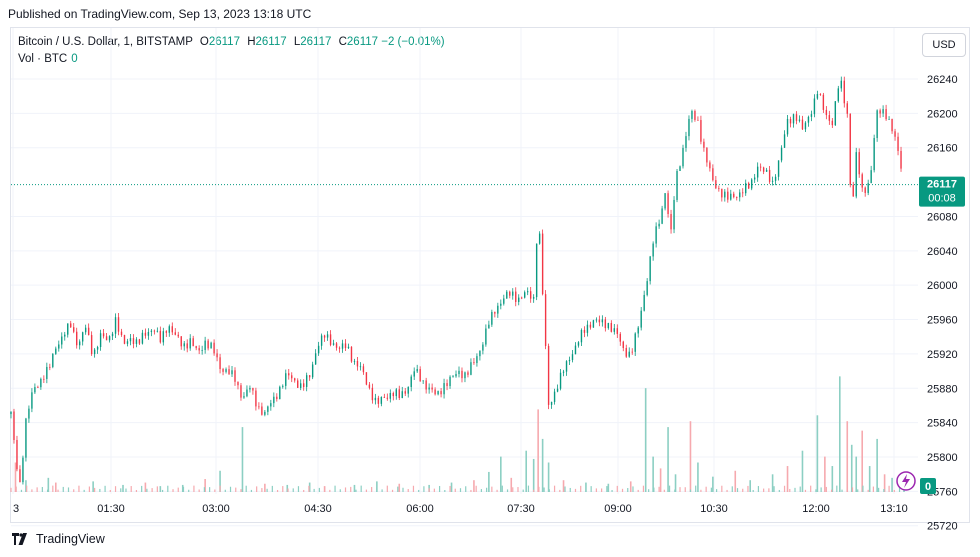 The width and height of the screenshot is (980, 557). What do you see at coordinates (16, 509) in the screenshot?
I see `x-tick-label: 3` at bounding box center [16, 509].